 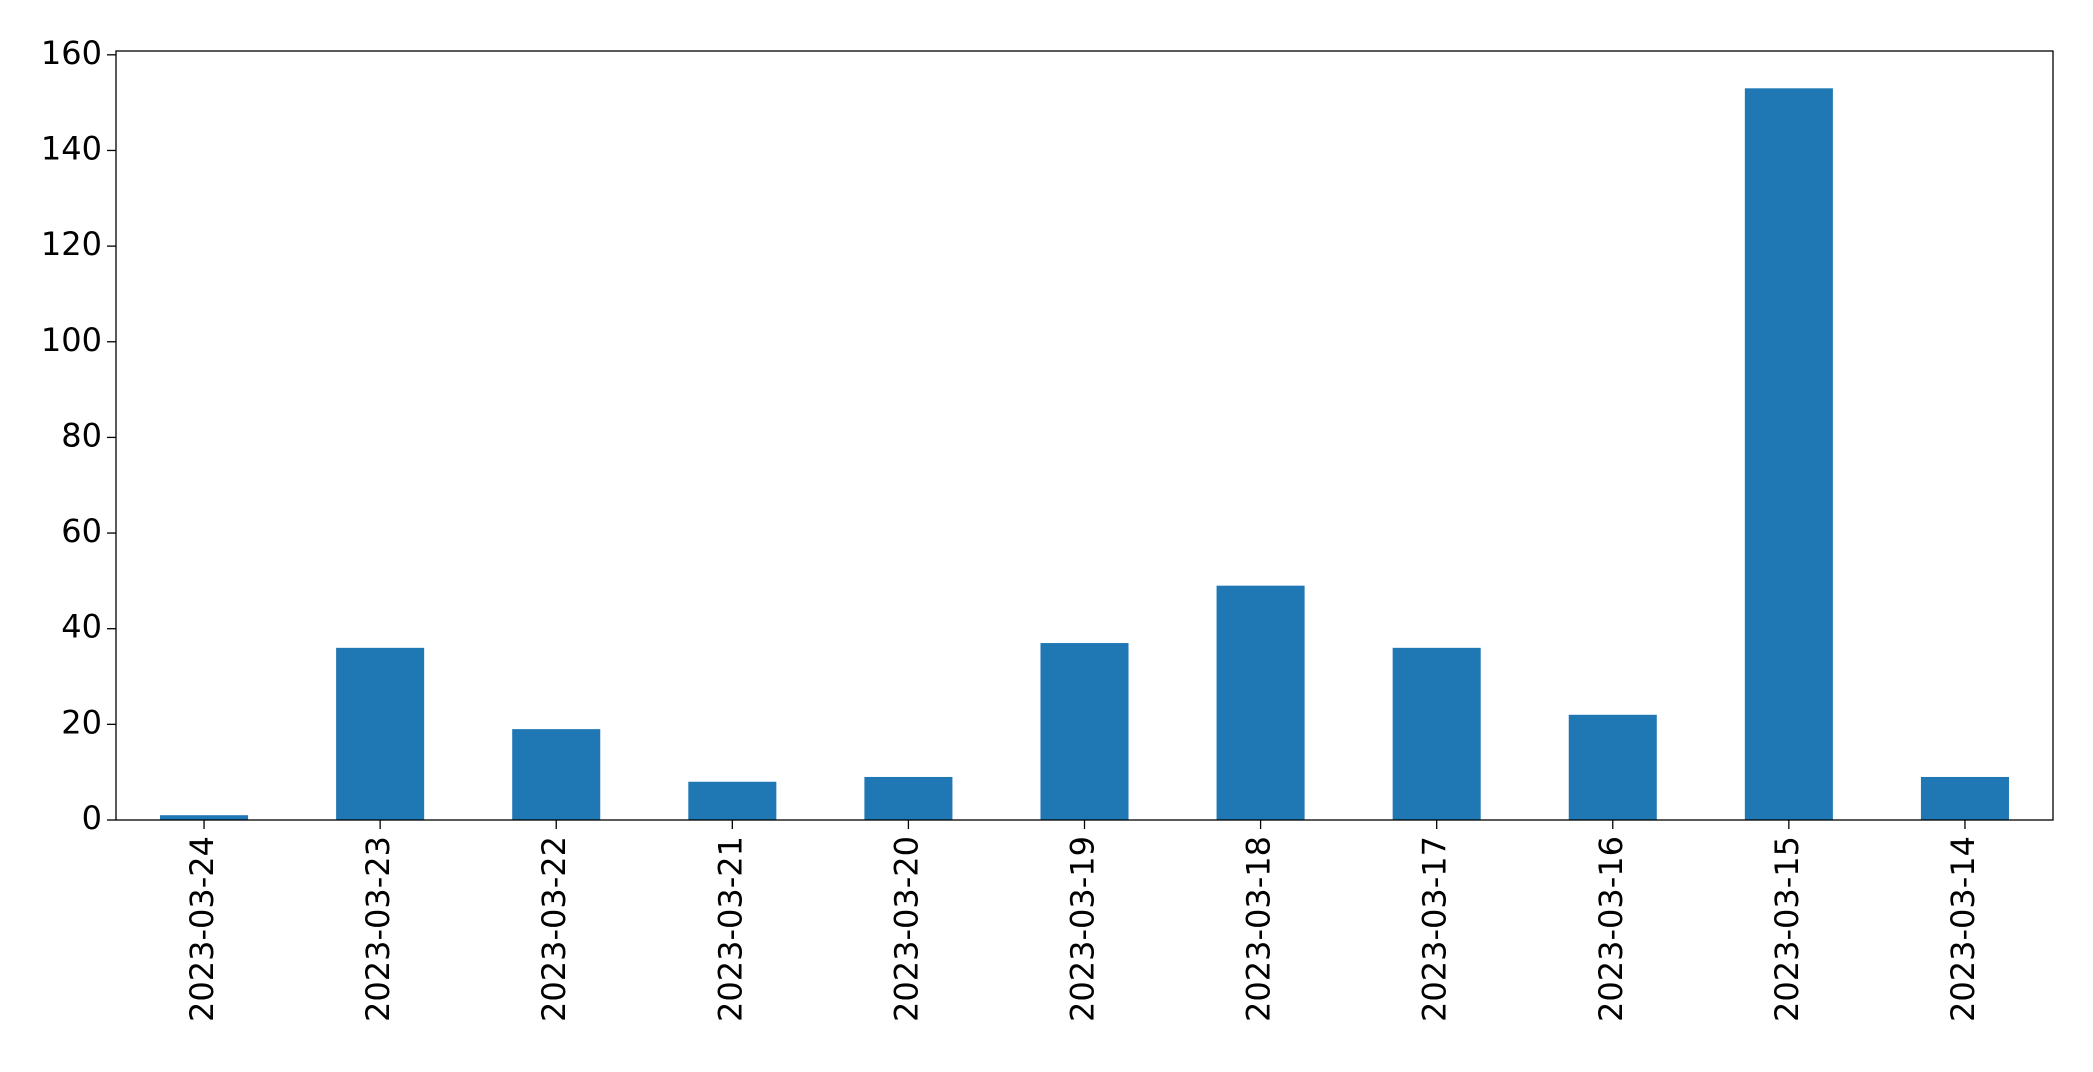 I want to click on x-tick-label: 2023-03-24, so click(x=202, y=929).